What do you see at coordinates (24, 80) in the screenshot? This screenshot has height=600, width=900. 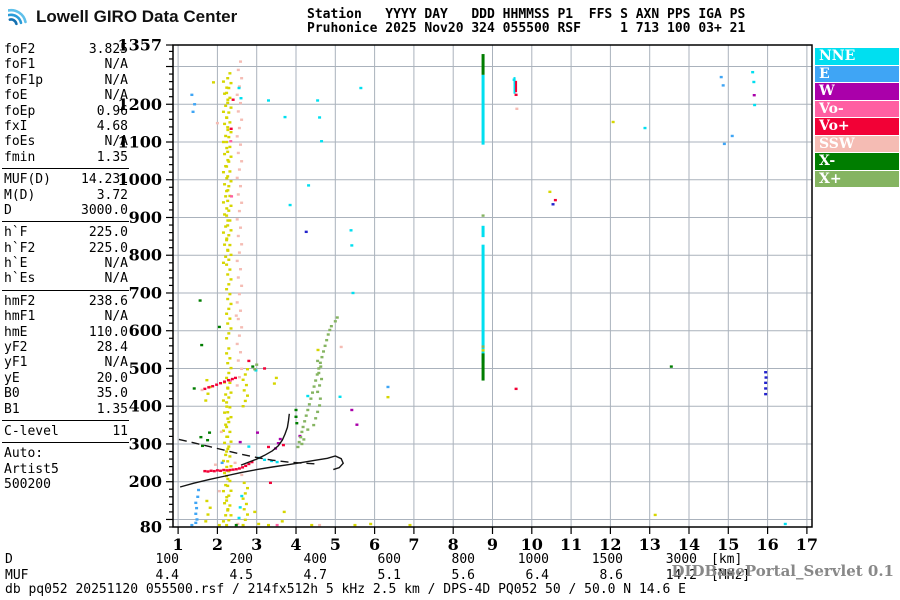 I see `param-name: foF1p` at bounding box center [24, 80].